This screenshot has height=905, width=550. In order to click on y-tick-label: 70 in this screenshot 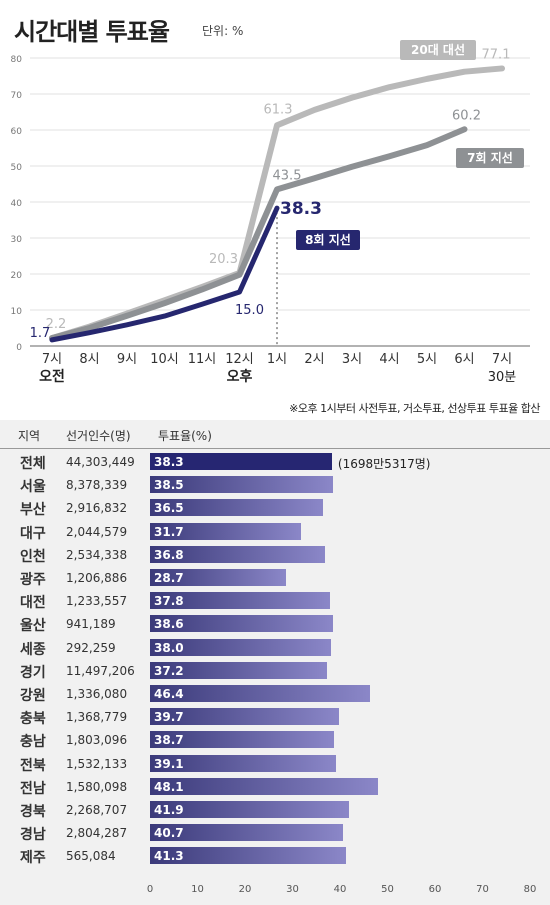, I will do `click(17, 96)`.